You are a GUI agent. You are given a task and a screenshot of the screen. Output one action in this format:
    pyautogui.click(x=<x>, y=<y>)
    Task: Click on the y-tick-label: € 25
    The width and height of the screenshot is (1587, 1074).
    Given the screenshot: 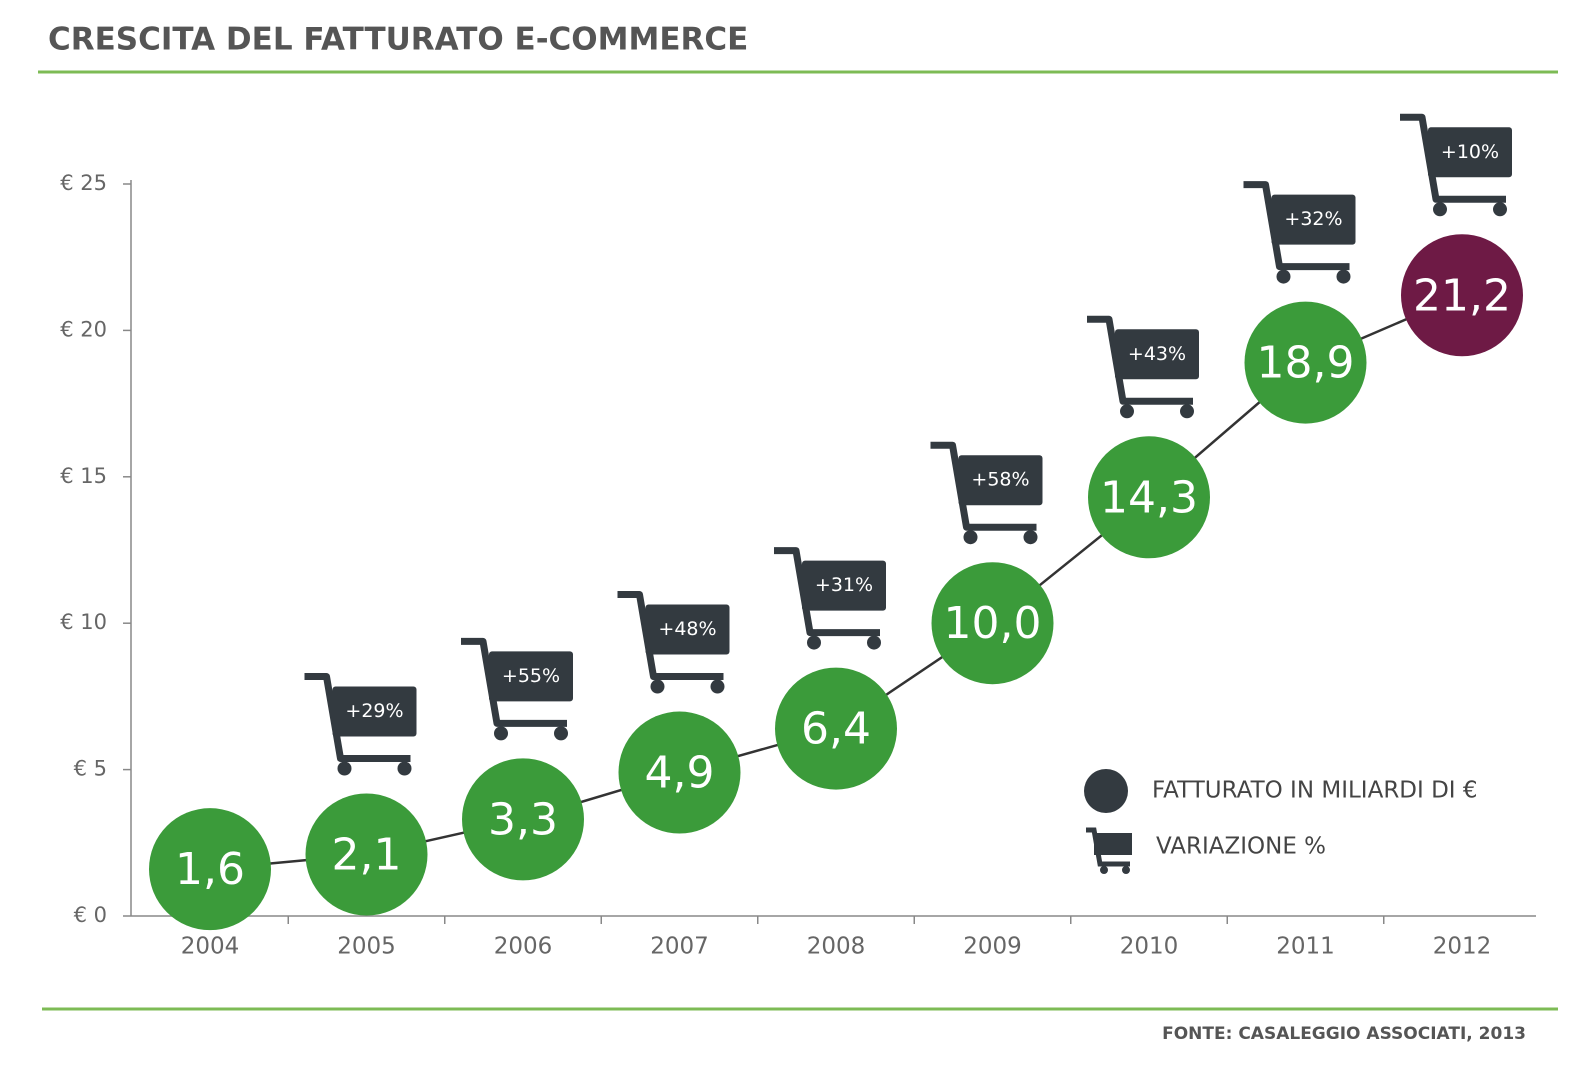 What is the action you would take?
    pyautogui.click(x=83, y=183)
    